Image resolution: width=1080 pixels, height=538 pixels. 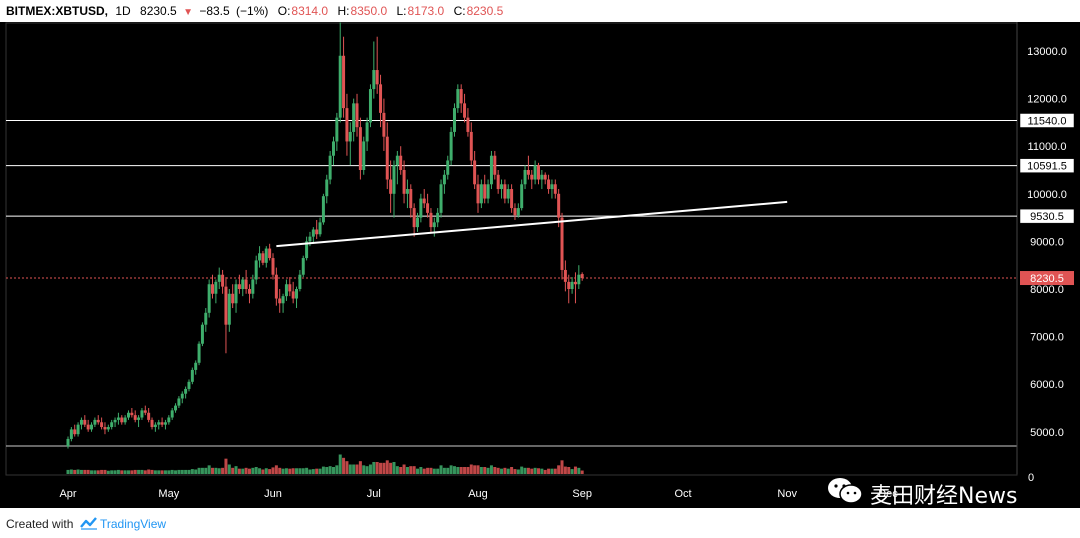 I want to click on tradingview-logo-icon, so click(x=89, y=523).